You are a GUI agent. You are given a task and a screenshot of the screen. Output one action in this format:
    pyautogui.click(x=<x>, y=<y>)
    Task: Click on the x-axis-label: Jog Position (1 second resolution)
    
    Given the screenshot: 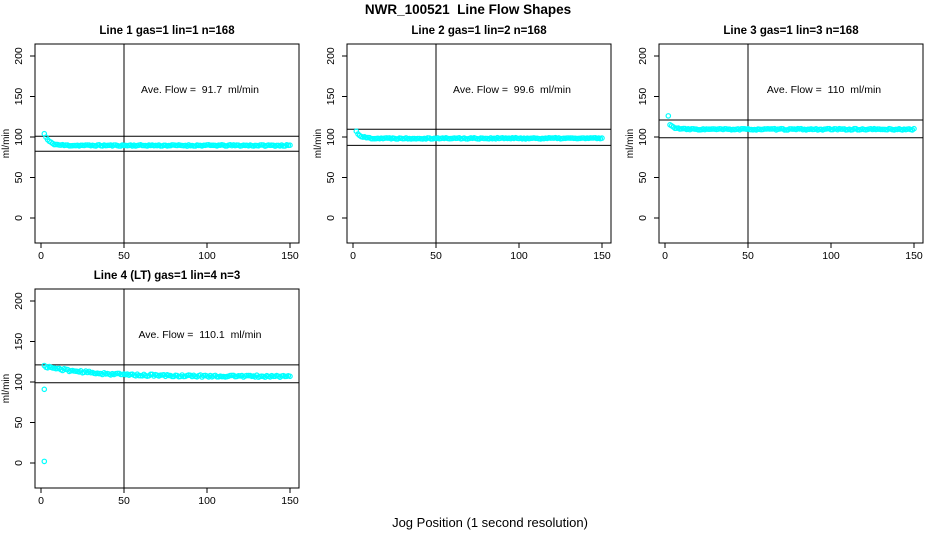 What is the action you would take?
    pyautogui.click(x=490, y=522)
    